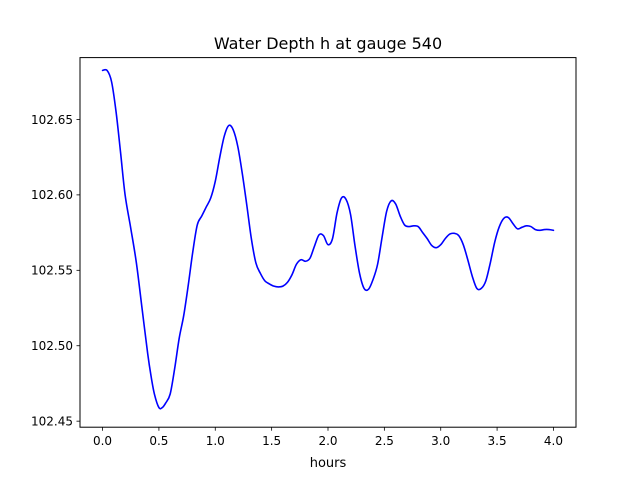 Image resolution: width=640 pixels, height=480 pixels. Describe the element at coordinates (52, 195) in the screenshot. I see `y-tick-label: 102.60` at that location.